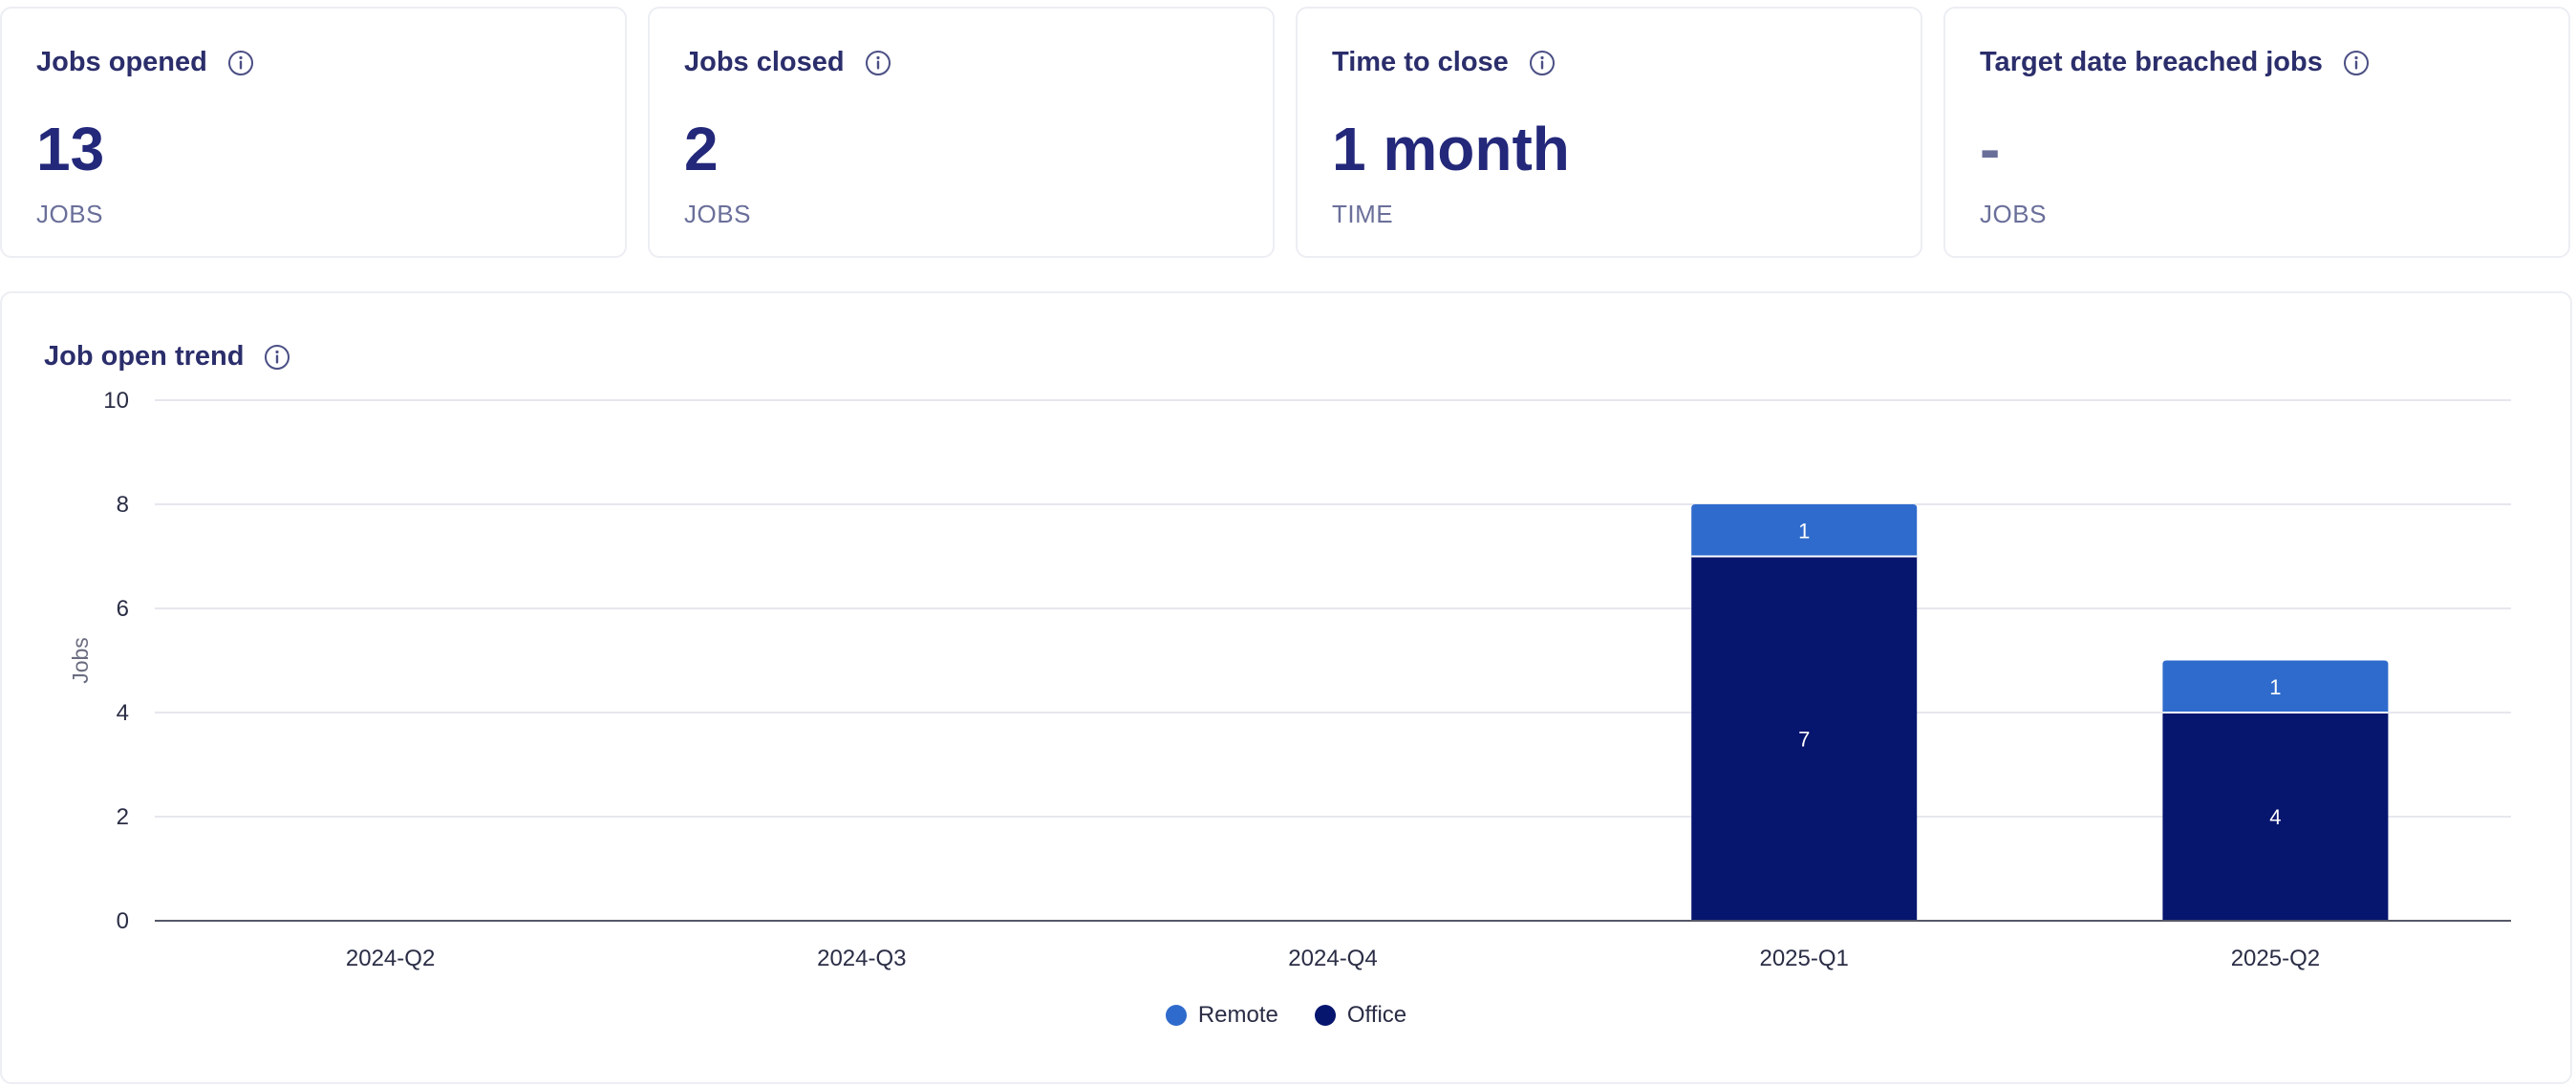  What do you see at coordinates (123, 505) in the screenshot?
I see `y-tick-label: 8` at bounding box center [123, 505].